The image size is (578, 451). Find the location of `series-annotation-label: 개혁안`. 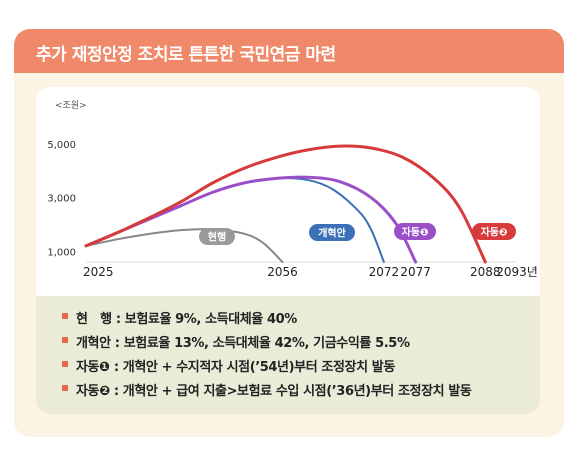

series-annotation-label: 개혁안 is located at coordinates (332, 233).